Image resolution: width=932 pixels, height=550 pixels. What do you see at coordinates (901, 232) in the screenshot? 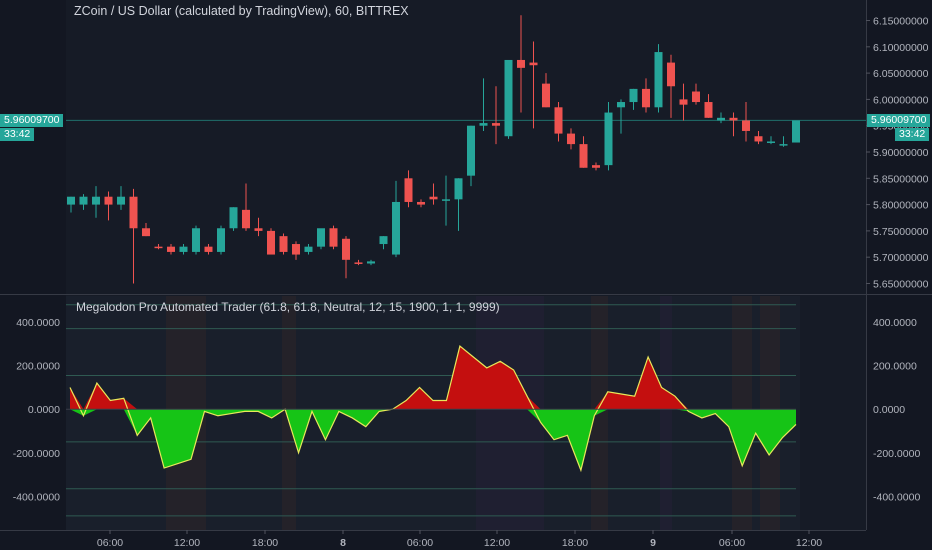
I see `price-tick-label: 5.75000000` at bounding box center [901, 232].